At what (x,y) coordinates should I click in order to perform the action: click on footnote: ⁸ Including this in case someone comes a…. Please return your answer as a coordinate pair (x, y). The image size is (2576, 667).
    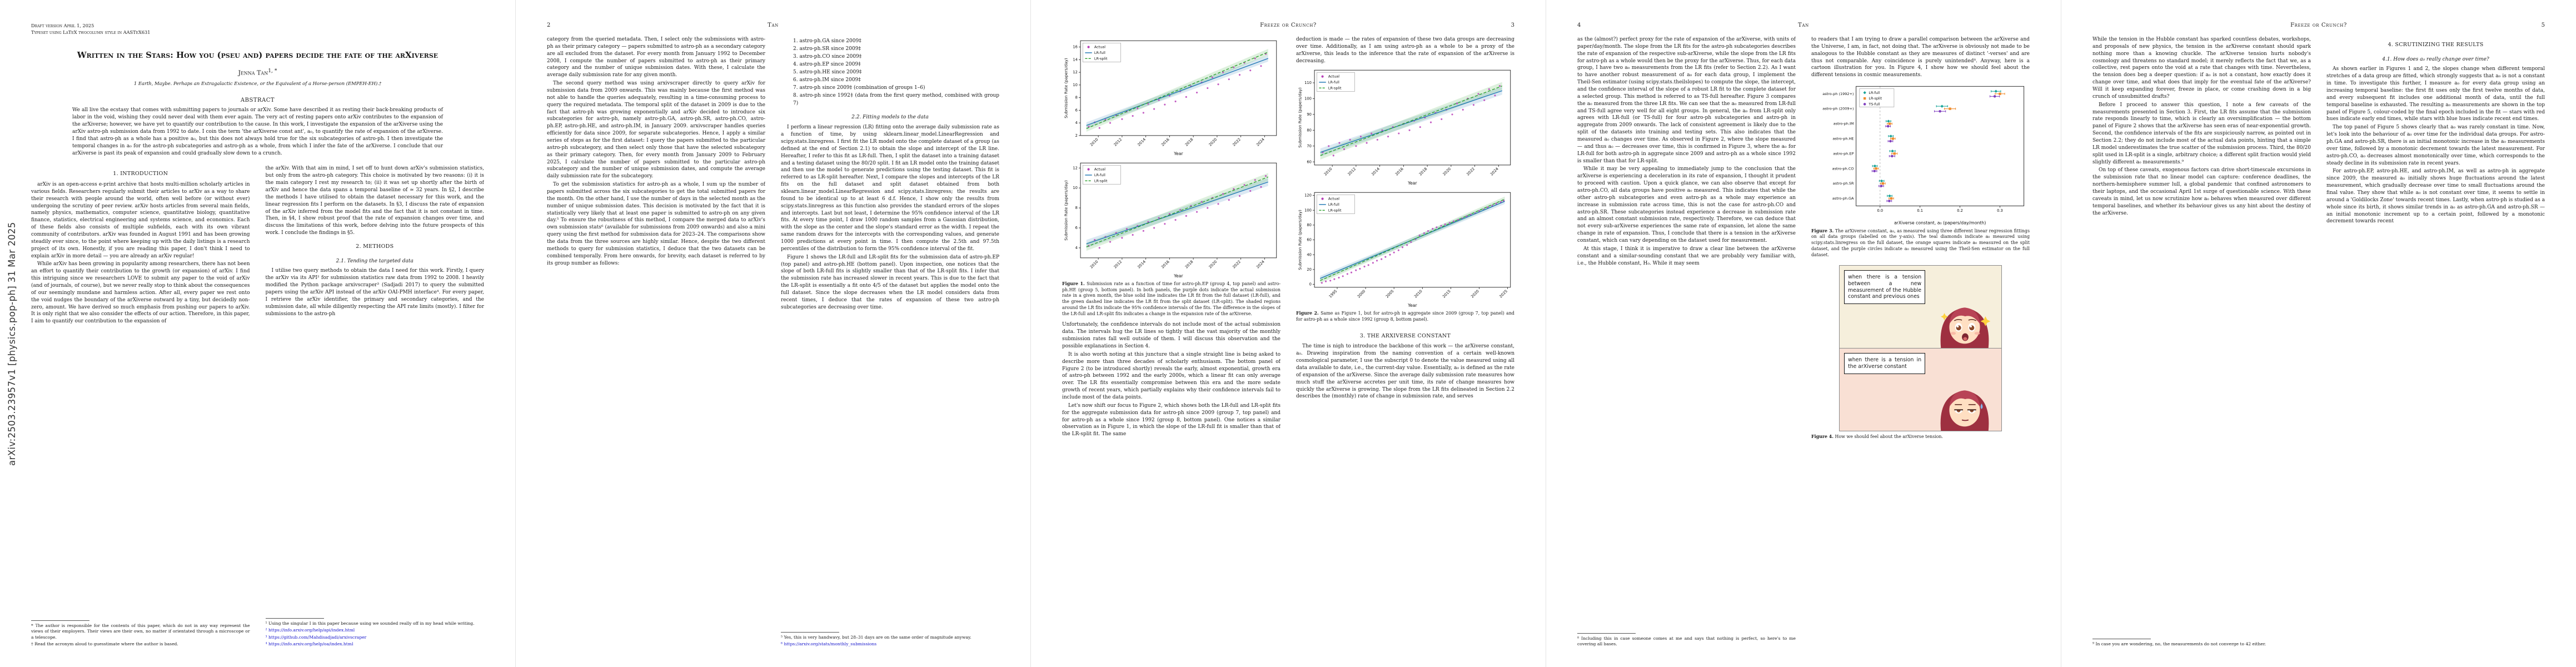
    Looking at the image, I should click on (1686, 640).